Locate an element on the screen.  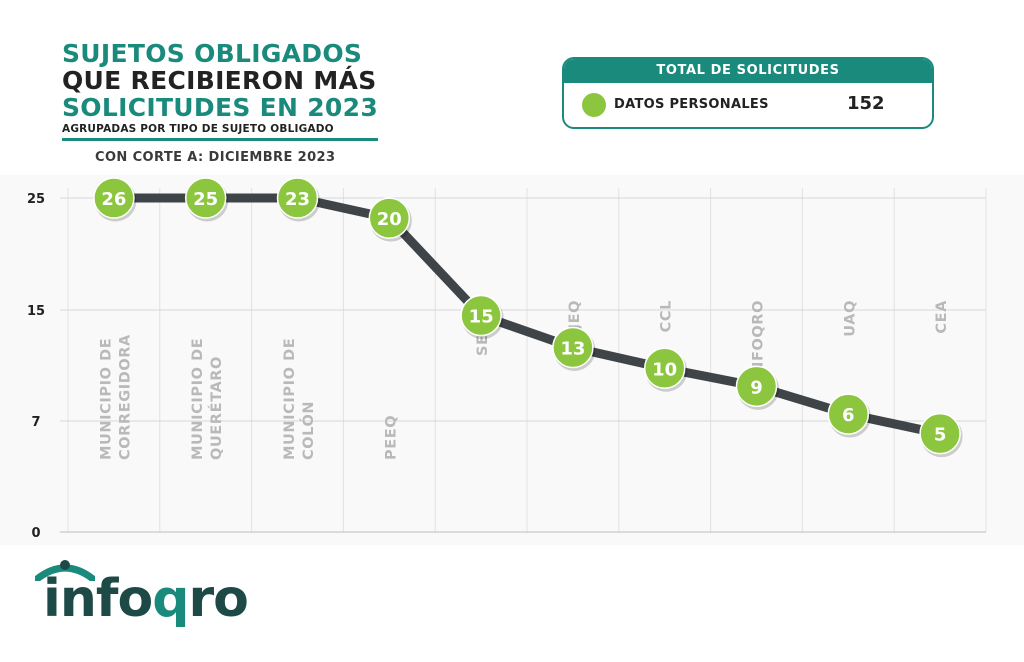
title-line-1: SUJETOS OBLIGADOS is located at coordinates (212, 53).